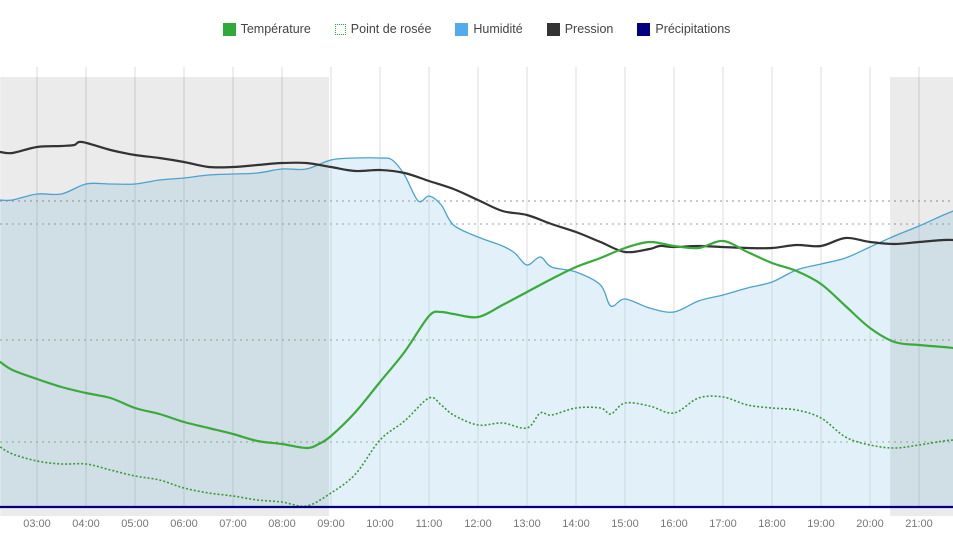 The width and height of the screenshot is (953, 536). I want to click on legend-item-2: Humidité, so click(489, 29).